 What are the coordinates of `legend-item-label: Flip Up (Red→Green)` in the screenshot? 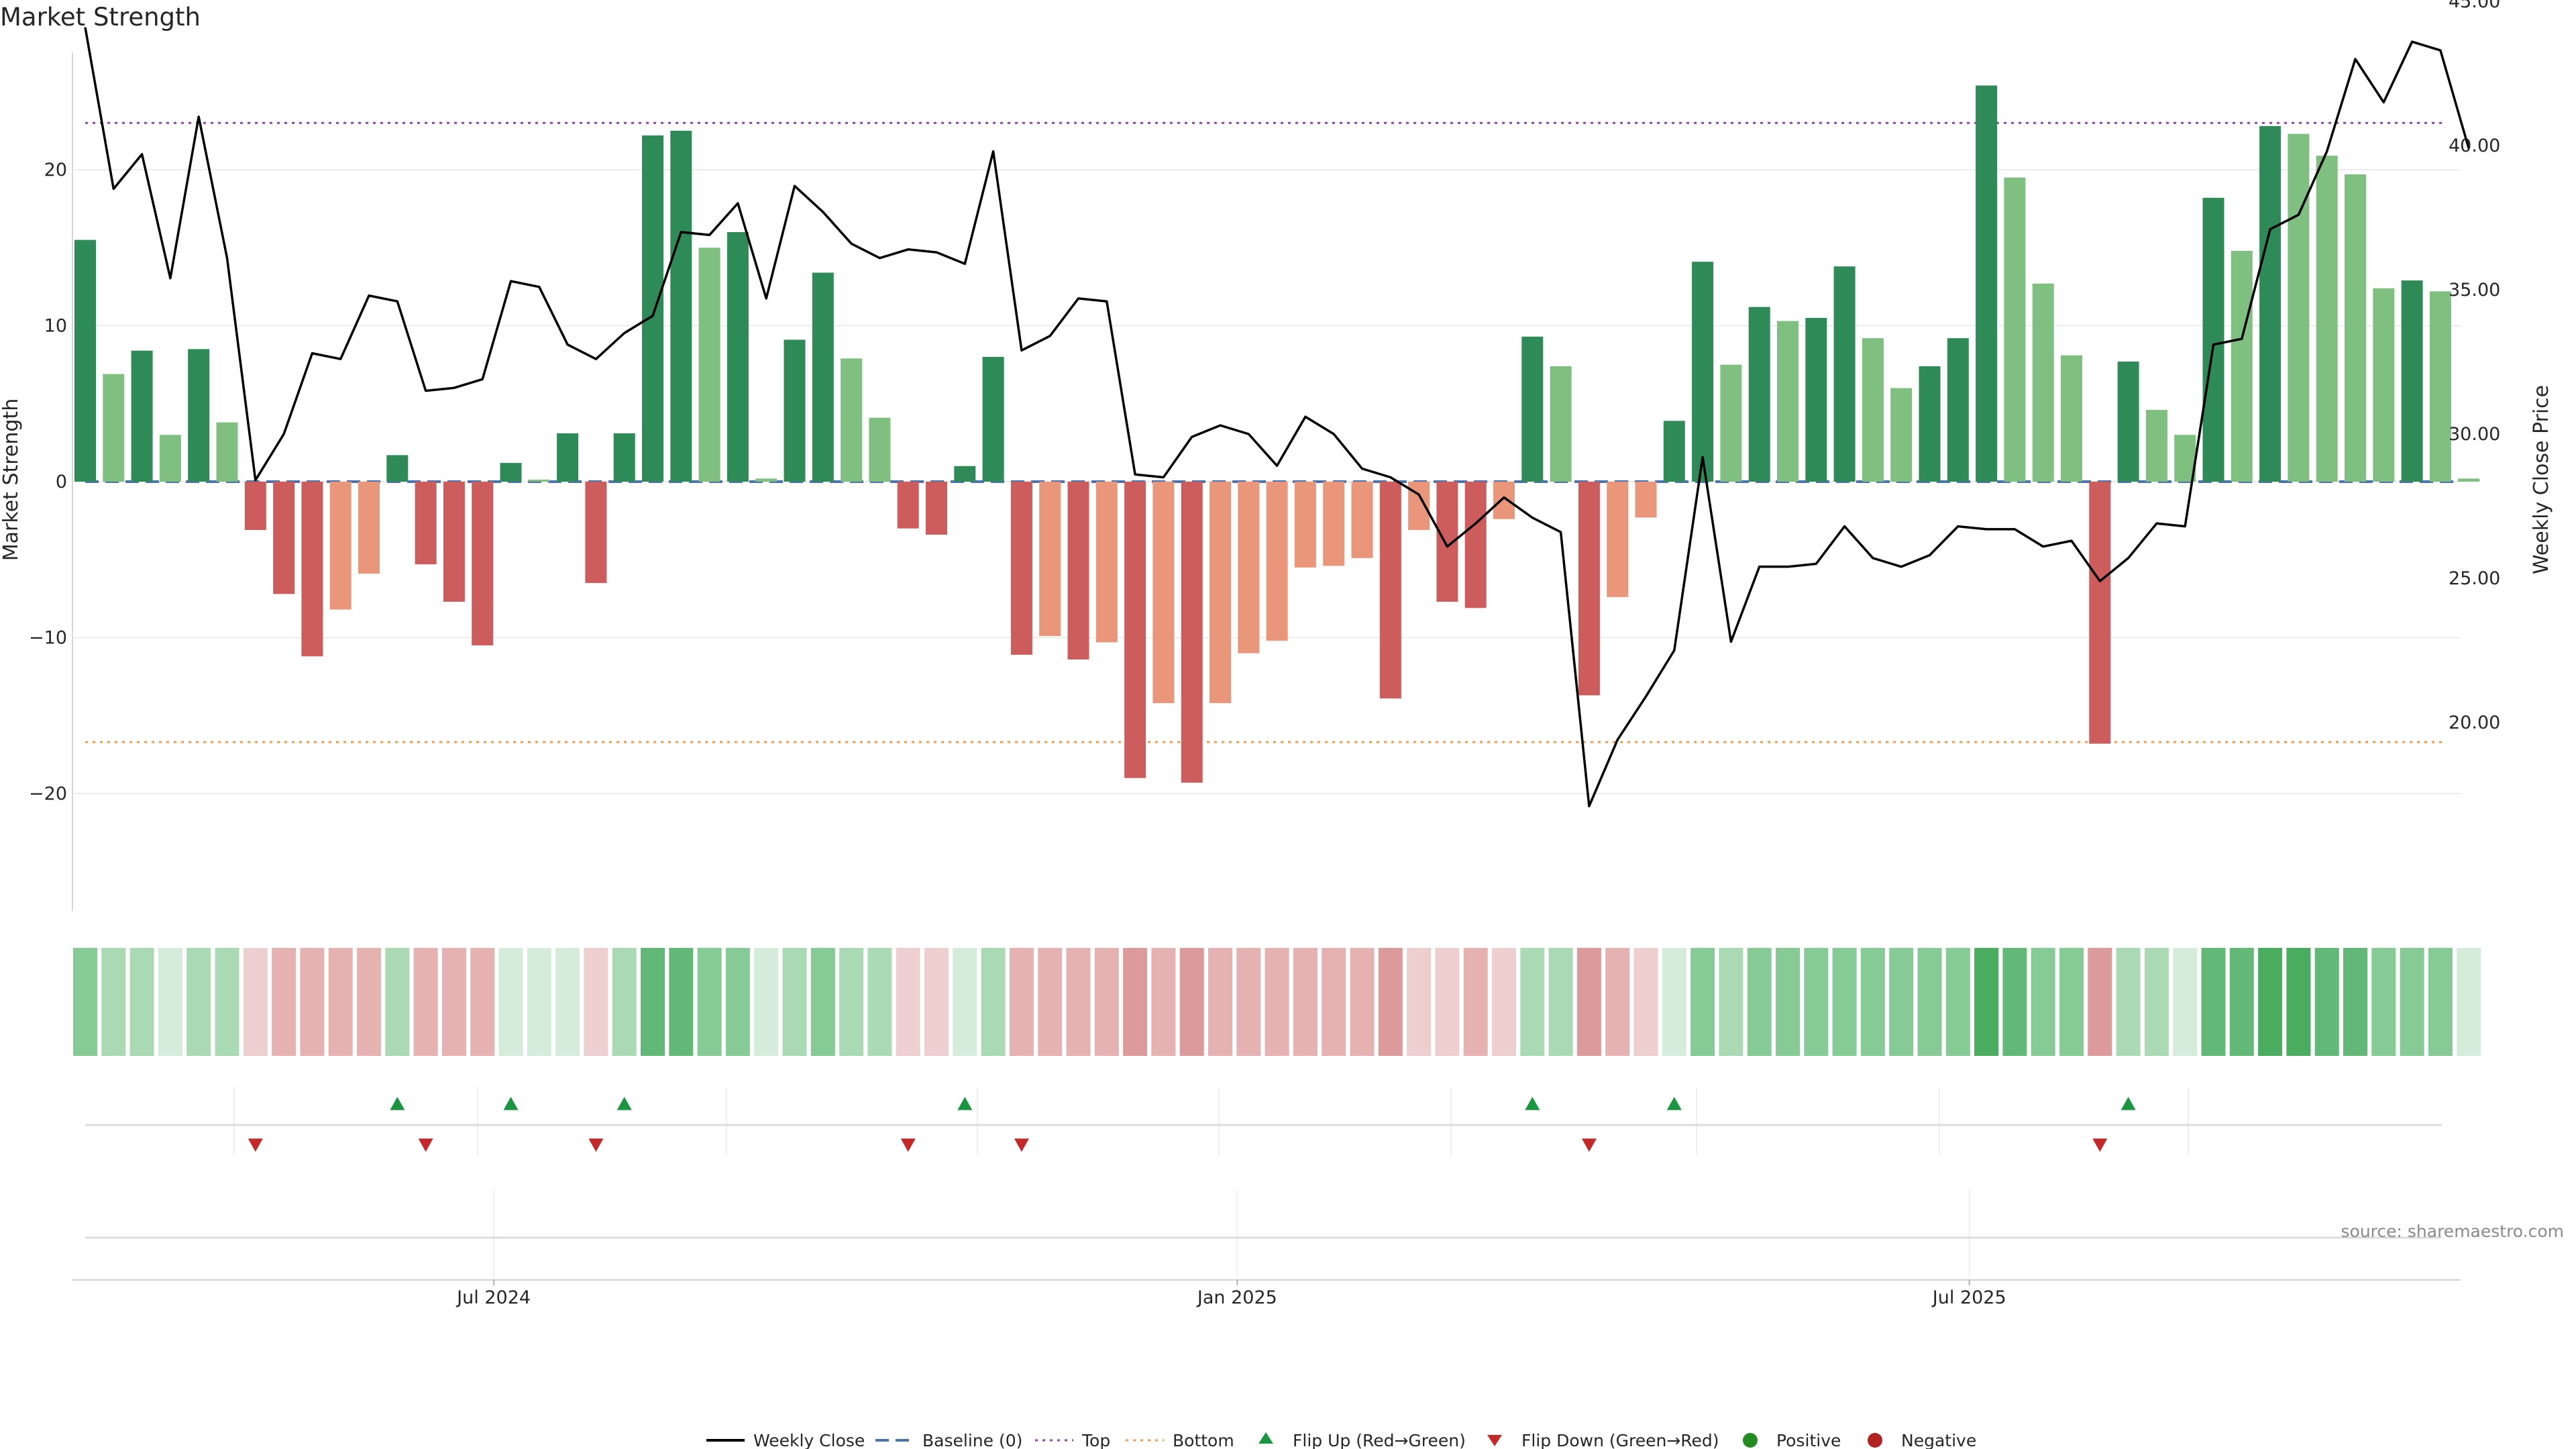 It's located at (1379, 1440).